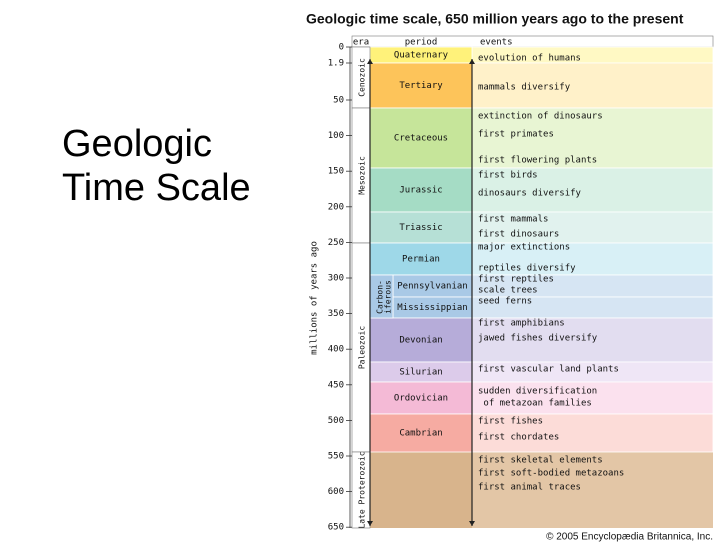 This screenshot has width=728, height=546. Describe the element at coordinates (380, 297) in the screenshot. I see `carboniferous-label: Carbon-` at that location.